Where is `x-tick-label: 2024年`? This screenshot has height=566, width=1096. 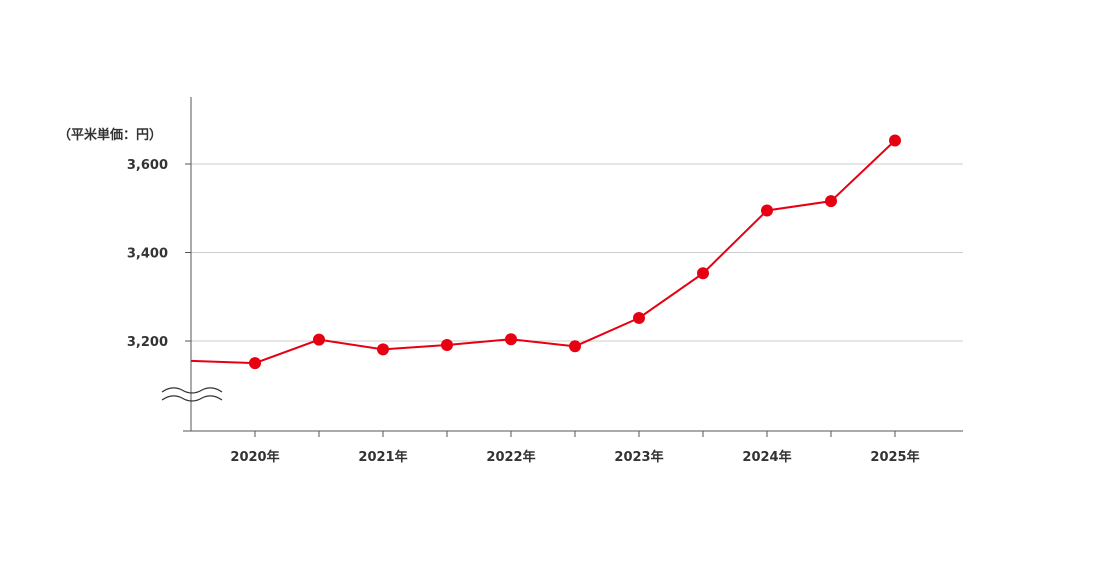
x-tick-label: 2024年 is located at coordinates (766, 457).